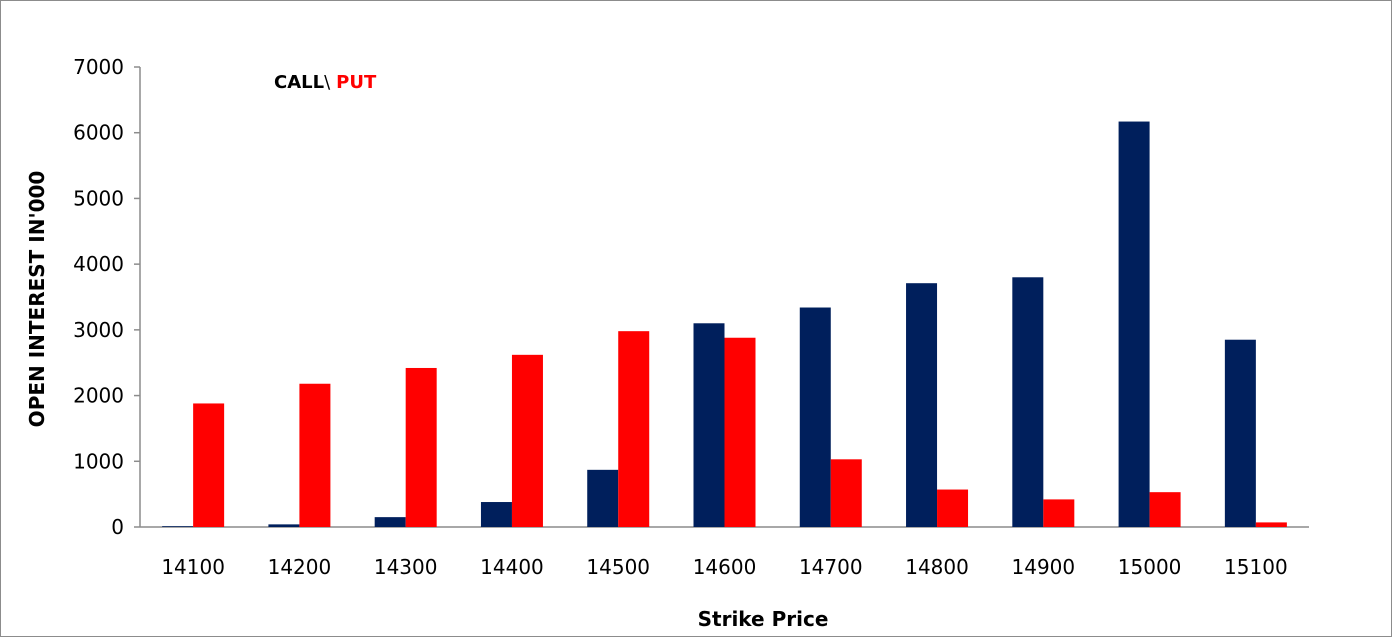  Describe the element at coordinates (618, 567) in the screenshot. I see `x-tick-label: 14500` at that location.